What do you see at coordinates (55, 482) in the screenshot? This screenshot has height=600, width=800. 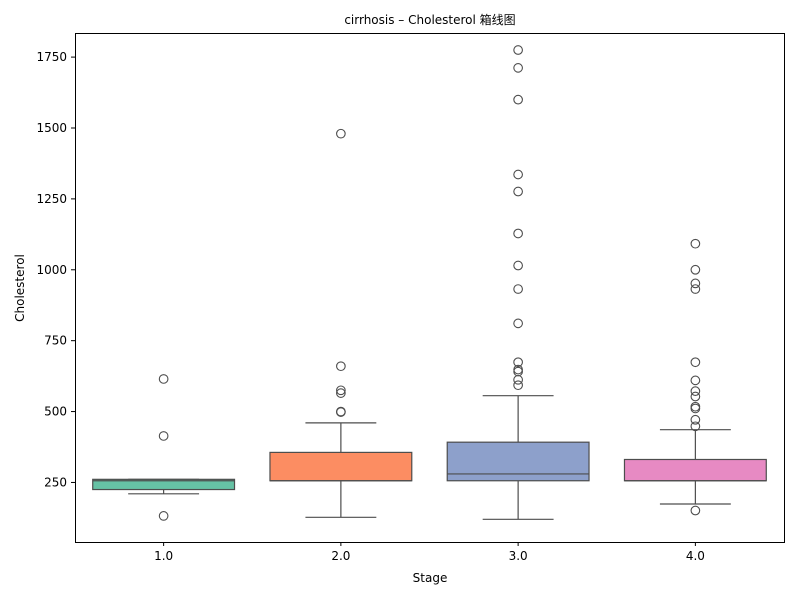 I see `y-tick-label: 250` at bounding box center [55, 482].